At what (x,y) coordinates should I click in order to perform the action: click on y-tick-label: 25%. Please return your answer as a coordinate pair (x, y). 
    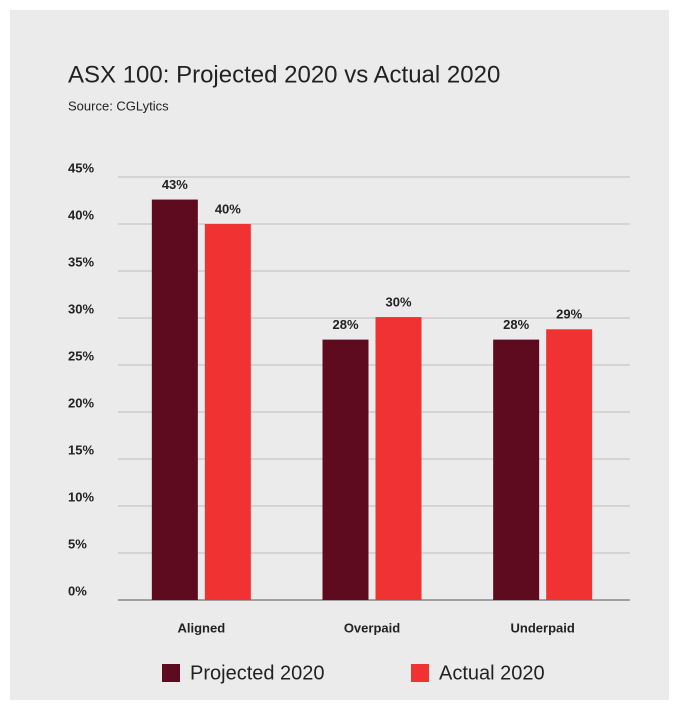
    Looking at the image, I should click on (81, 355).